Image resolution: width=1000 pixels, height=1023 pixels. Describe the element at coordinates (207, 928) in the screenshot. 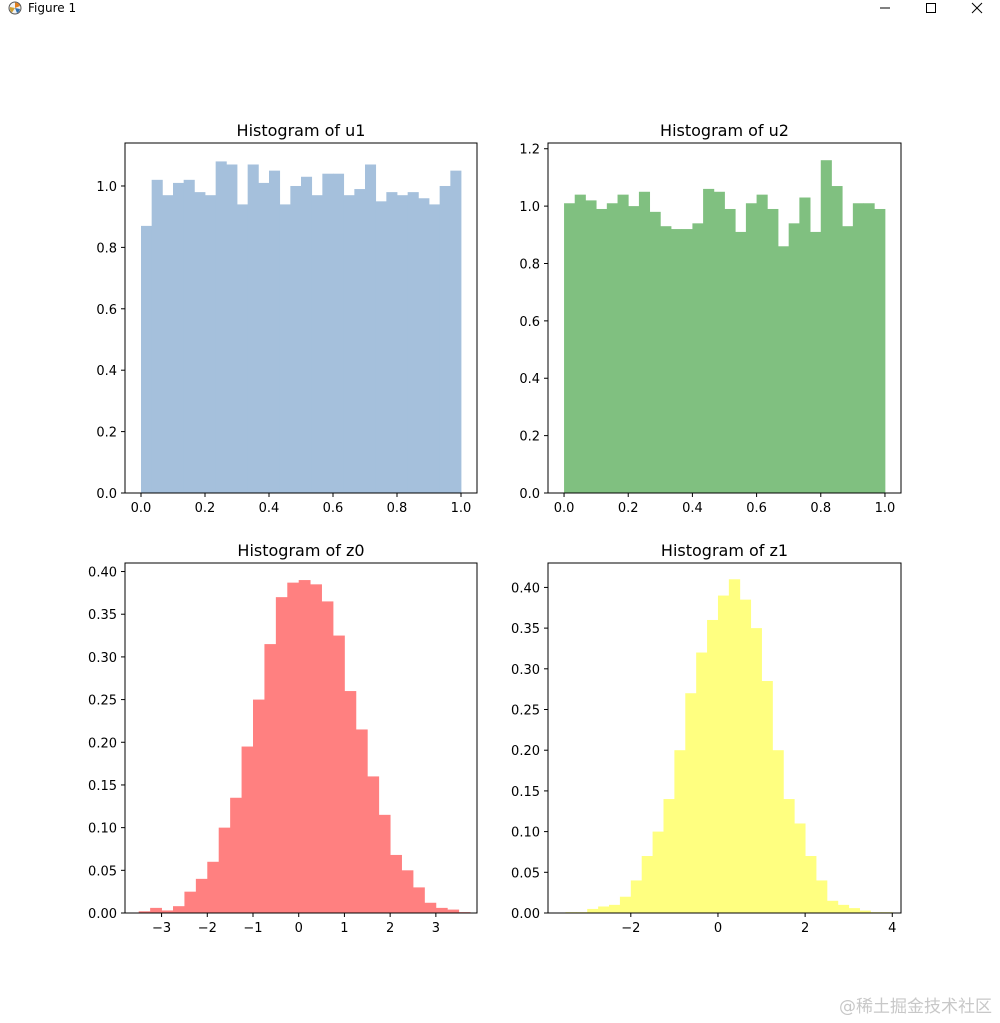

I see `x-tick-label: −2` at that location.